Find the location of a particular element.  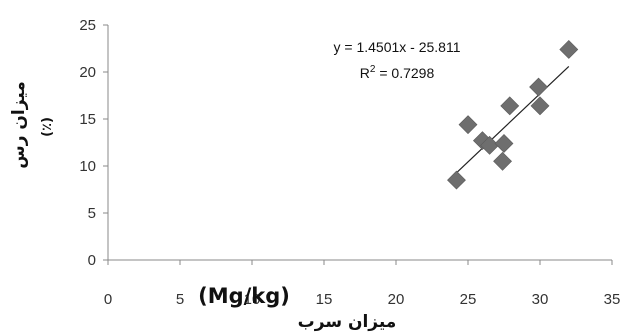

x-axis-unit: (Mg/kg) is located at coordinates (244, 296).